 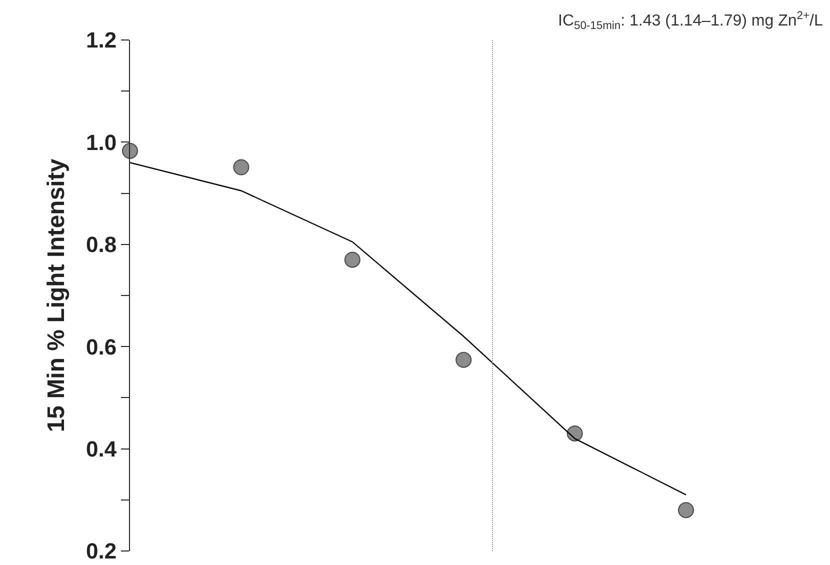 I want to click on y-tick-label: 0.4, so click(x=102, y=449).